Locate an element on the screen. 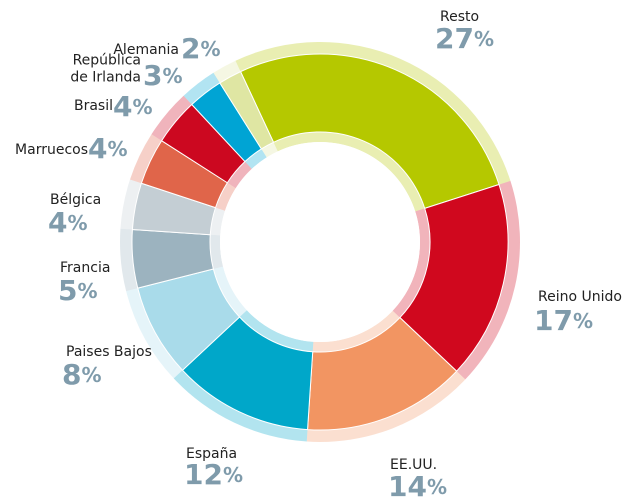  hole is located at coordinates (320, 242).